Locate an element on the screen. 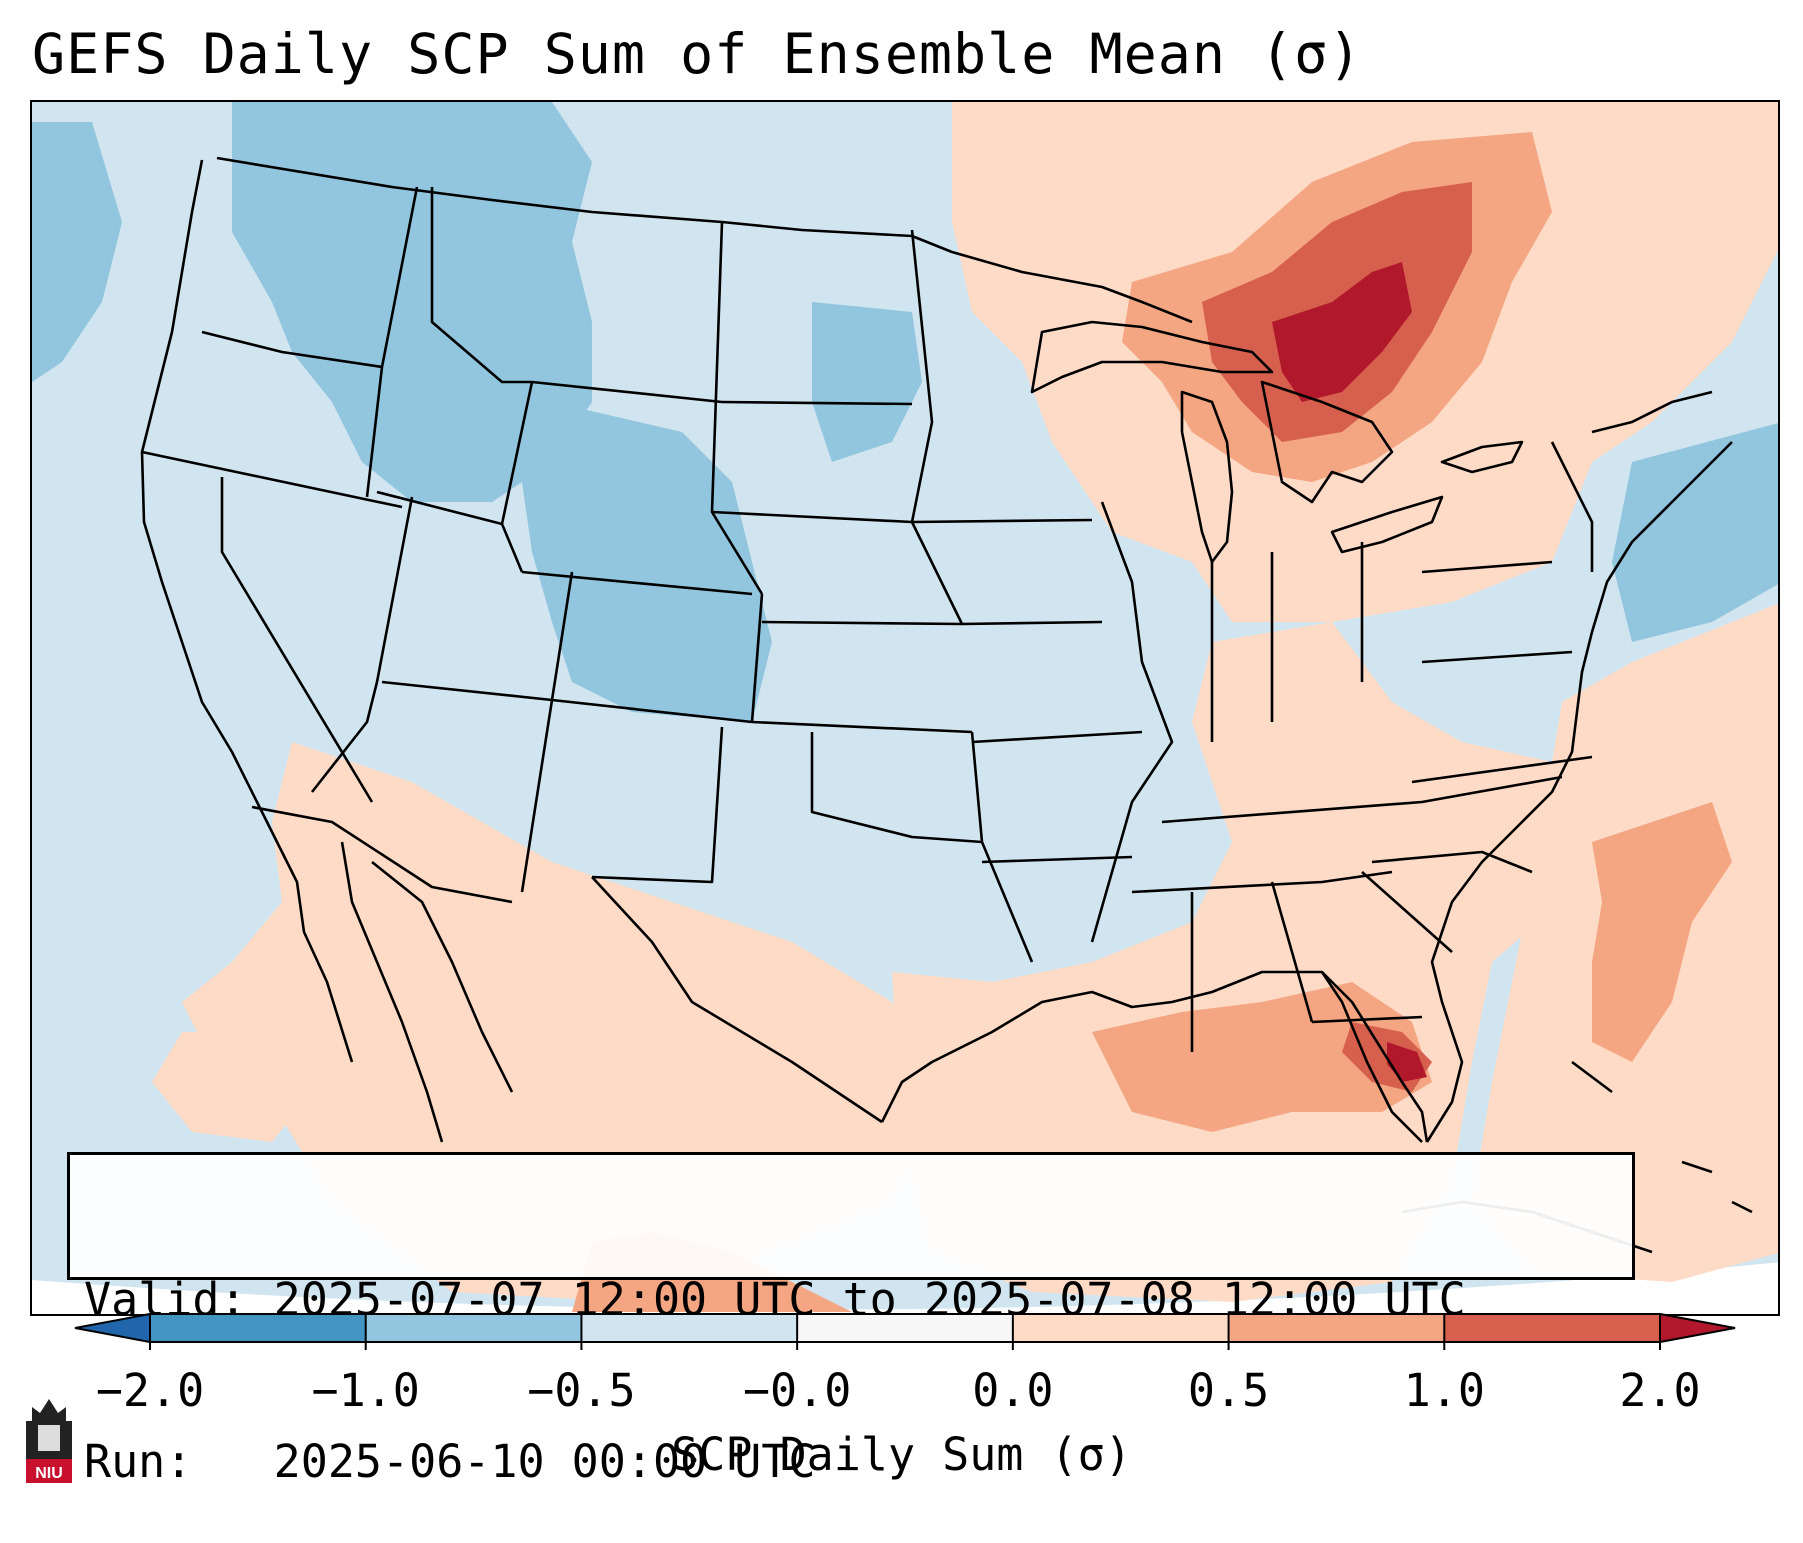 The image size is (1803, 1543). mexico-west-coast is located at coordinates (442, 976).